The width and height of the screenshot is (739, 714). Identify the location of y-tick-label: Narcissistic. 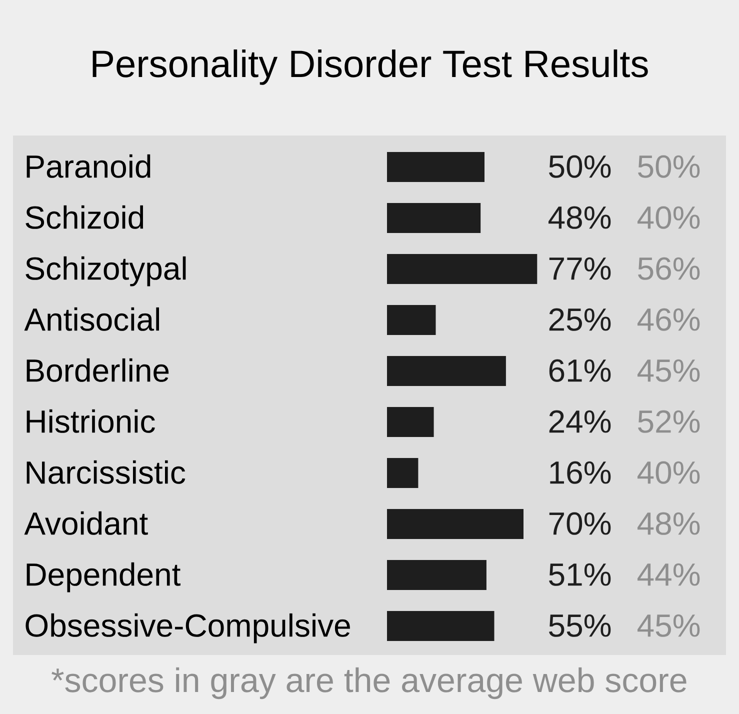
(106, 472).